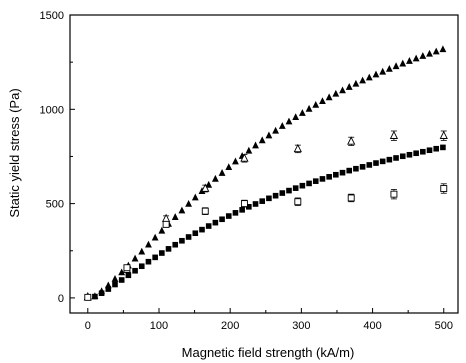  Describe the element at coordinates (14, 152) in the screenshot. I see `y-axis-label: Static yield stress (Pa)` at that location.